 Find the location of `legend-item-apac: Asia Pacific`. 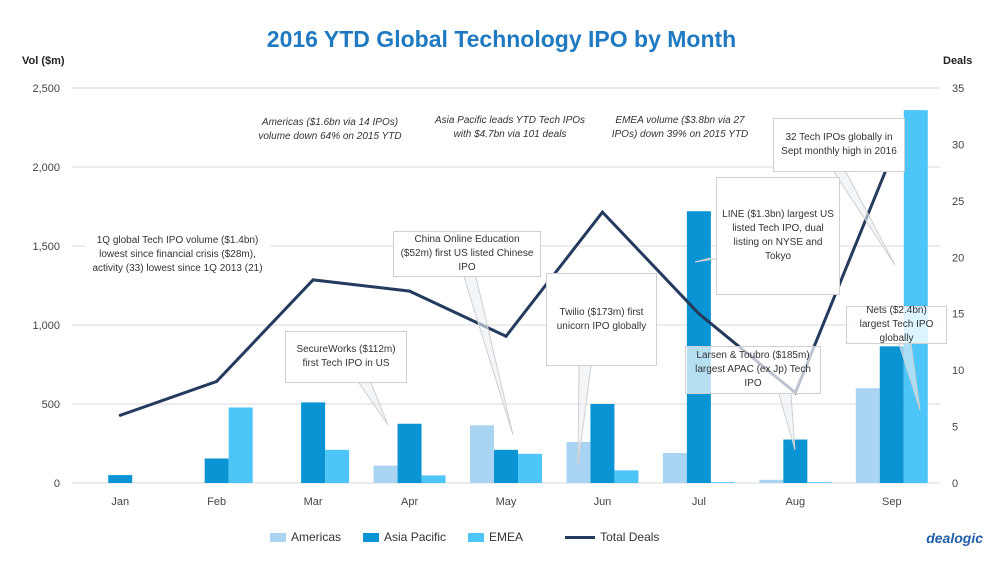

legend-item-apac: Asia Pacific is located at coordinates (404, 537).